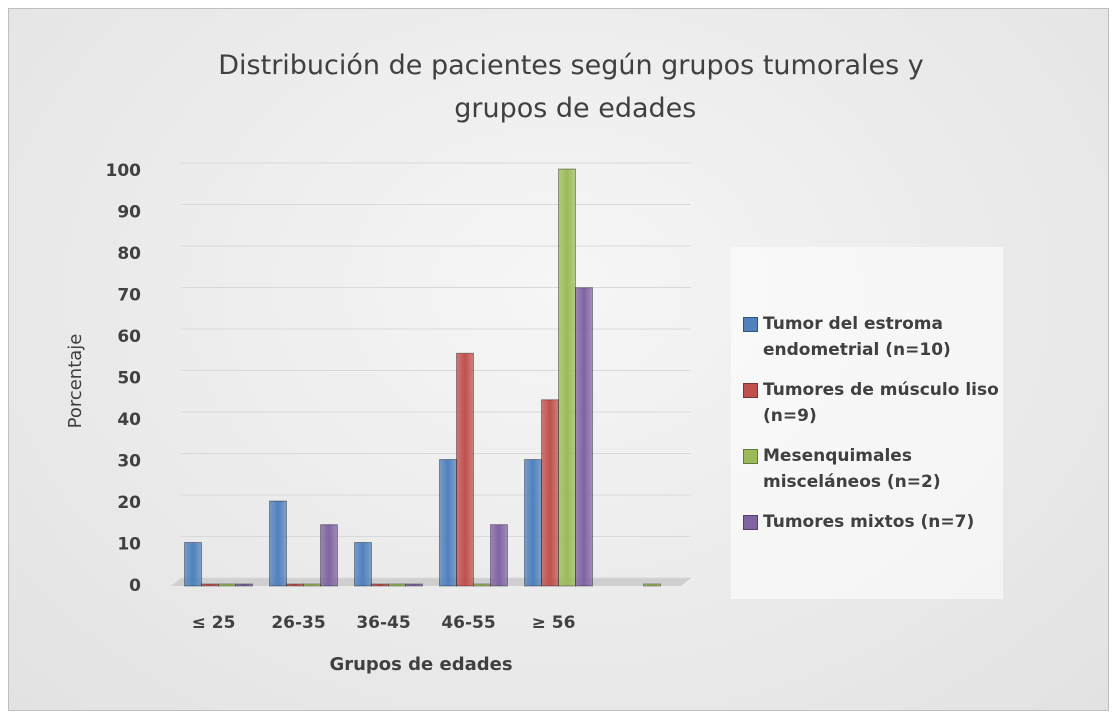 The height and width of the screenshot is (719, 1117). I want to click on y-tick-label: 100, so click(124, 171).